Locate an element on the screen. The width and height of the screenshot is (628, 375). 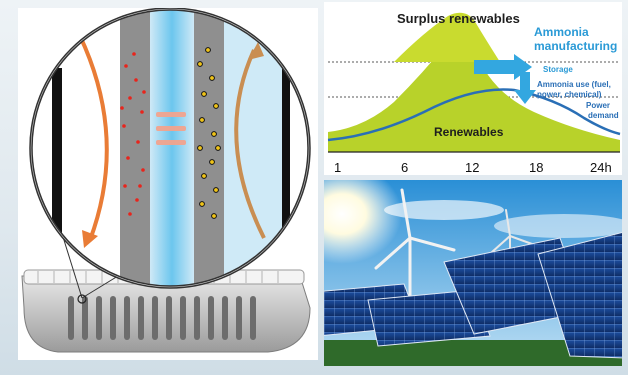
sun-icon is located at coordinates (363, 222).